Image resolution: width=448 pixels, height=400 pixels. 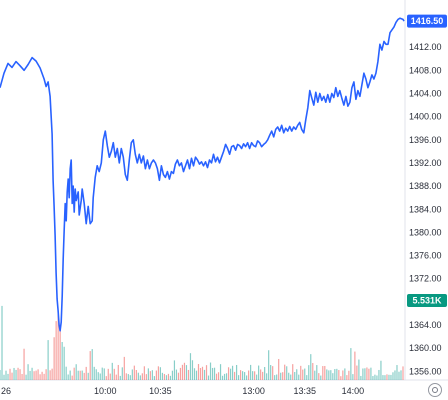 I want to click on x-tick-label: 10:35, so click(x=160, y=391).